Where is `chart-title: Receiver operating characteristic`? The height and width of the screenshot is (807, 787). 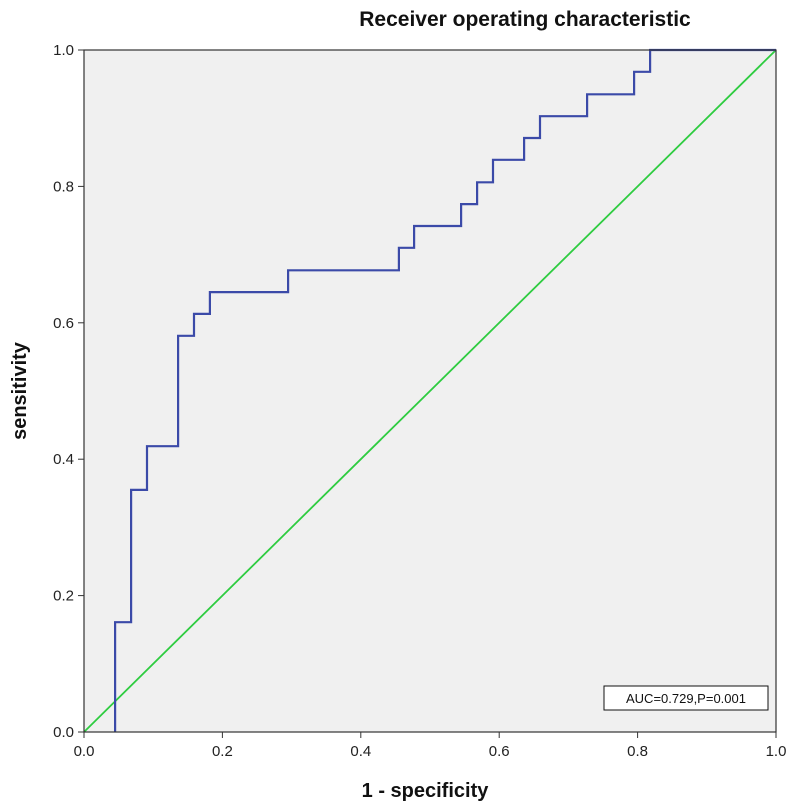
chart-title: Receiver operating characteristic is located at coordinates (525, 19).